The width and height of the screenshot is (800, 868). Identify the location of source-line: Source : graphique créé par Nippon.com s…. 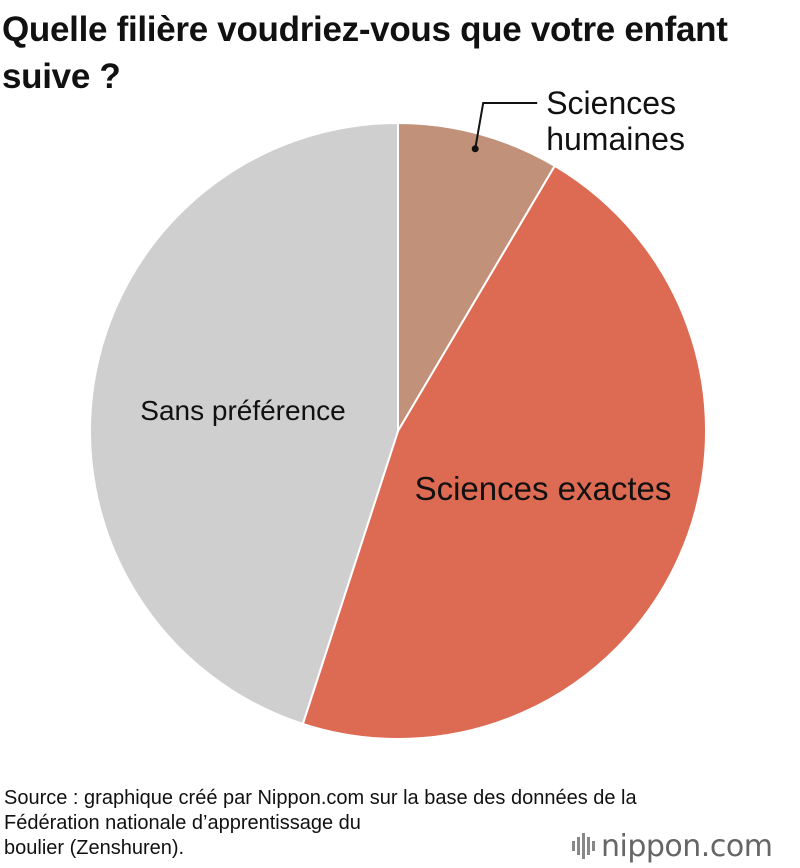
(320, 798).